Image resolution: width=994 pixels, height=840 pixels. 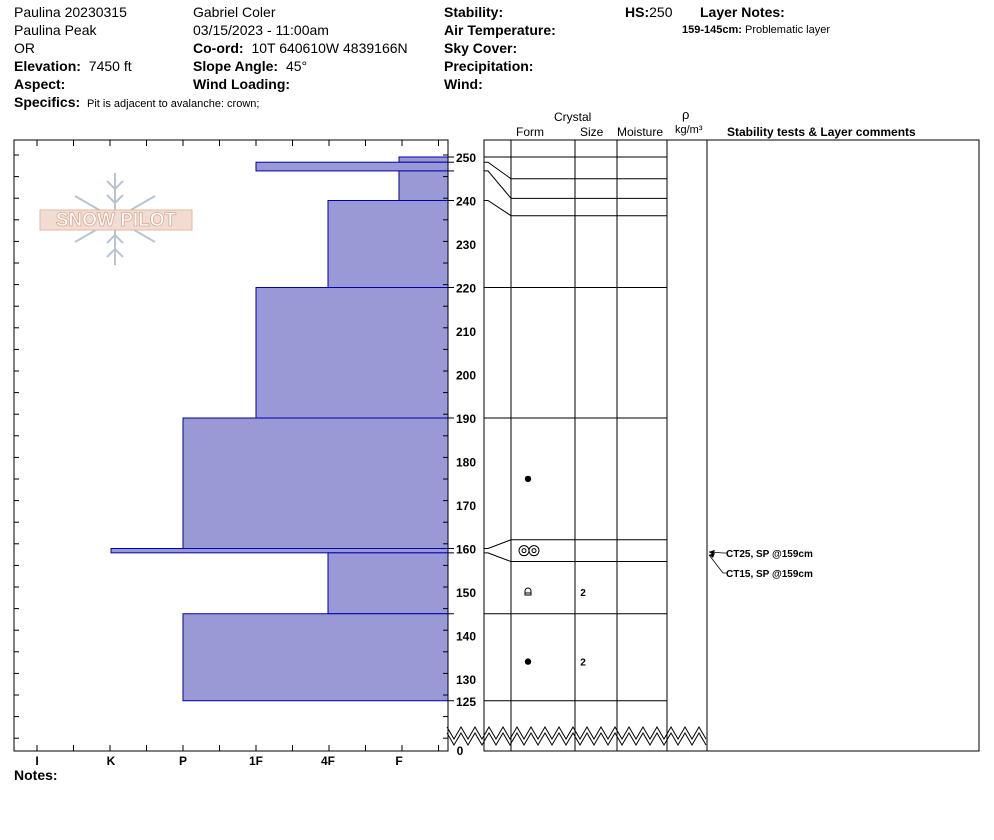 What do you see at coordinates (183, 761) in the screenshot?
I see `hardness-tick-pencil: P` at bounding box center [183, 761].